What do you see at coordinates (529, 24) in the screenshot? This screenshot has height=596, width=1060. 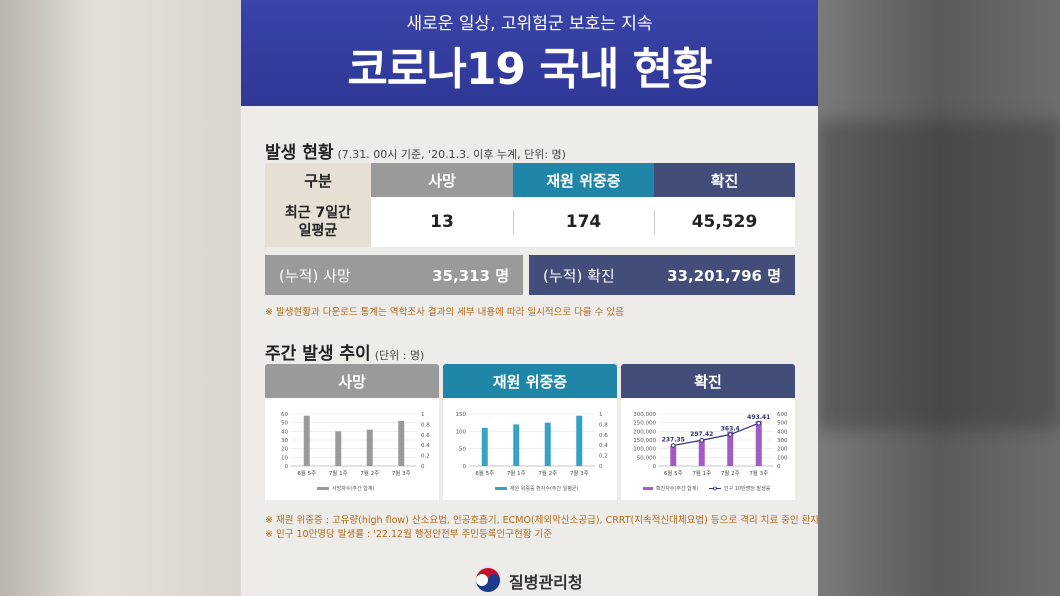 I see `header-subtitle: 새로운 일상, 고위험군 보호는 지속` at bounding box center [529, 24].